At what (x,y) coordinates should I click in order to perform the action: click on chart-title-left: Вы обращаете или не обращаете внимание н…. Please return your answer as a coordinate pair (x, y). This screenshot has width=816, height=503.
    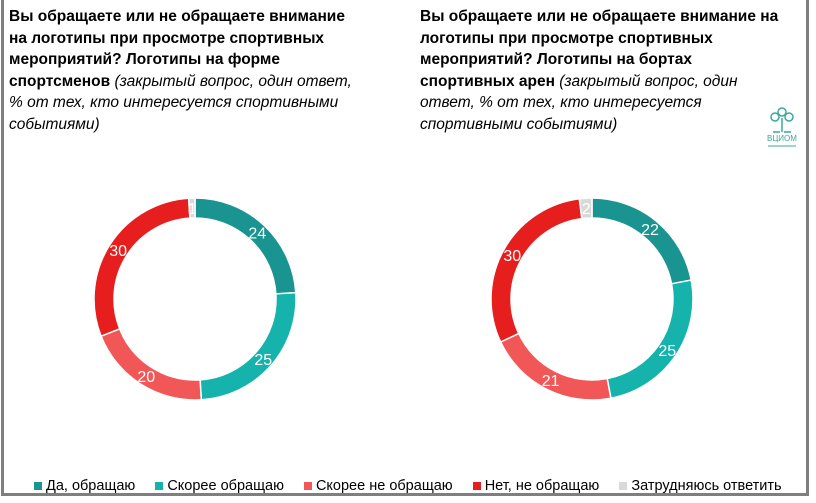
    Looking at the image, I should click on (180, 70).